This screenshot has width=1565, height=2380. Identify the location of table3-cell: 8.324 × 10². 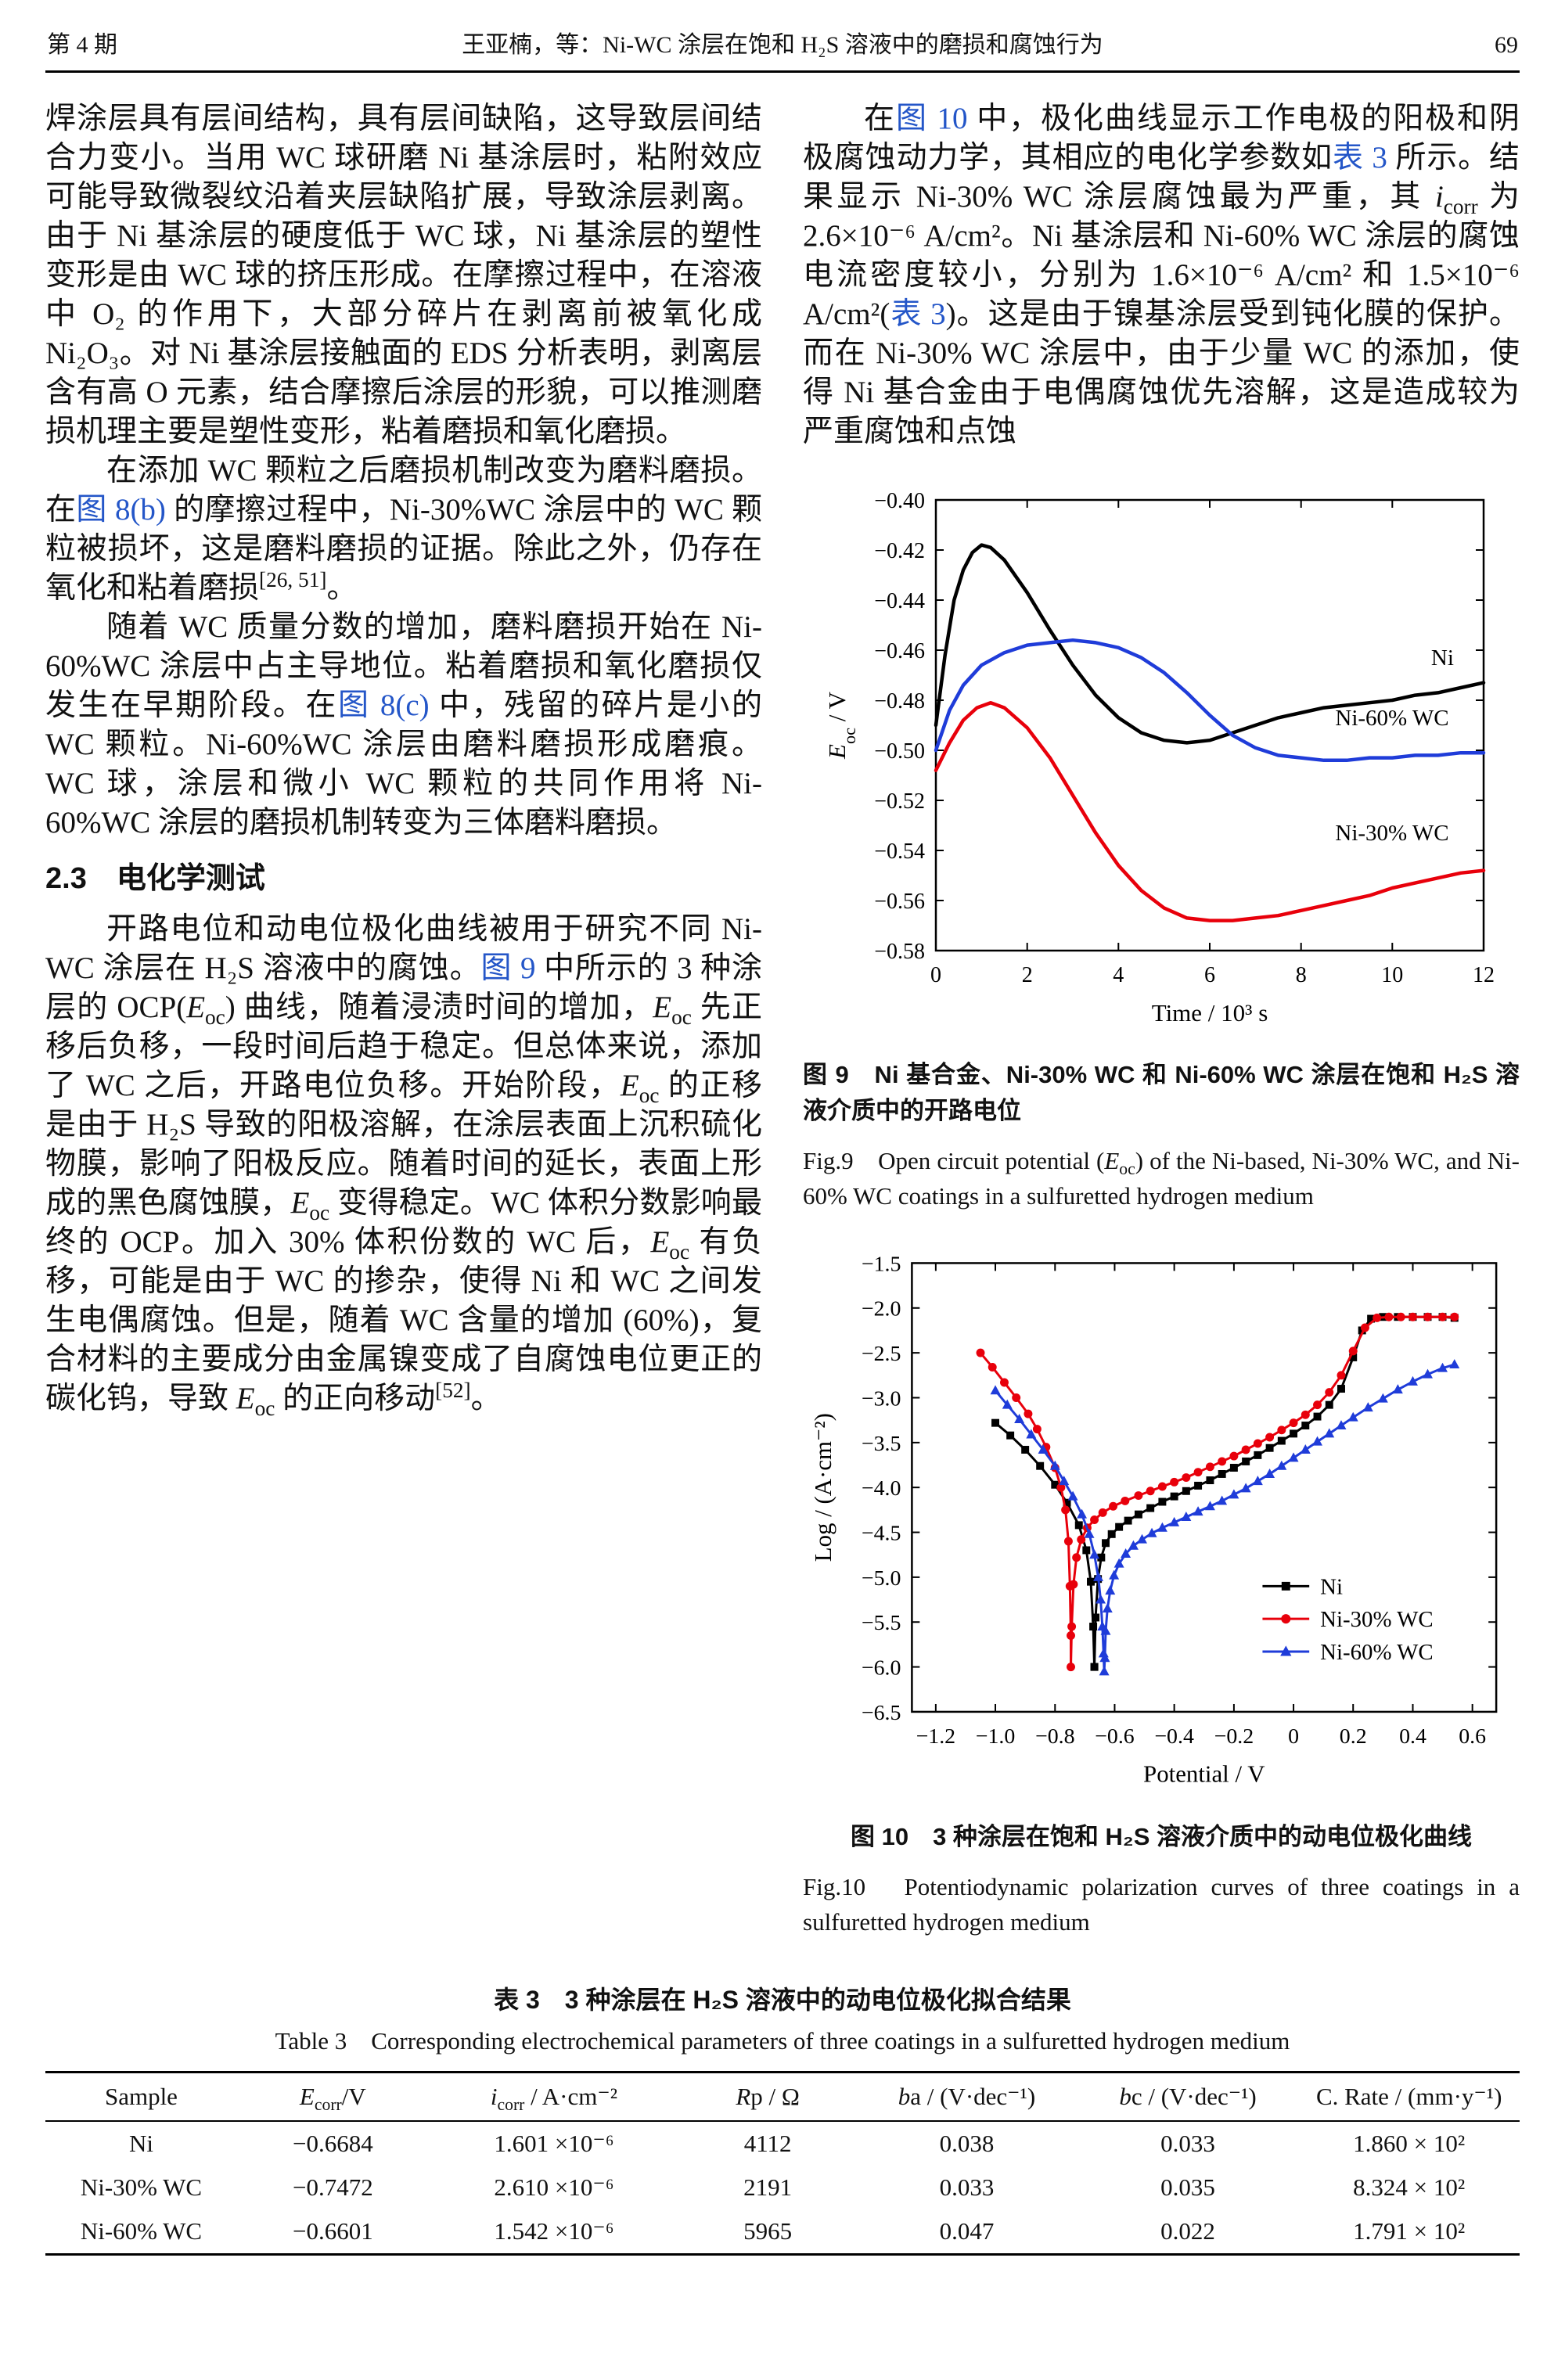
(1409, 2187).